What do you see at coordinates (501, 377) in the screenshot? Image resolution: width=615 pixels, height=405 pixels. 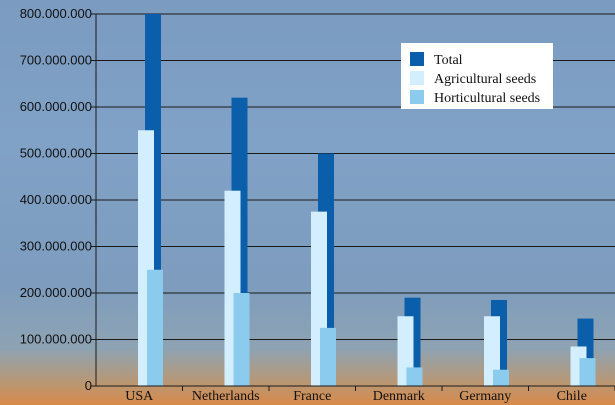 I see `bar-horticultural-germany` at bounding box center [501, 377].